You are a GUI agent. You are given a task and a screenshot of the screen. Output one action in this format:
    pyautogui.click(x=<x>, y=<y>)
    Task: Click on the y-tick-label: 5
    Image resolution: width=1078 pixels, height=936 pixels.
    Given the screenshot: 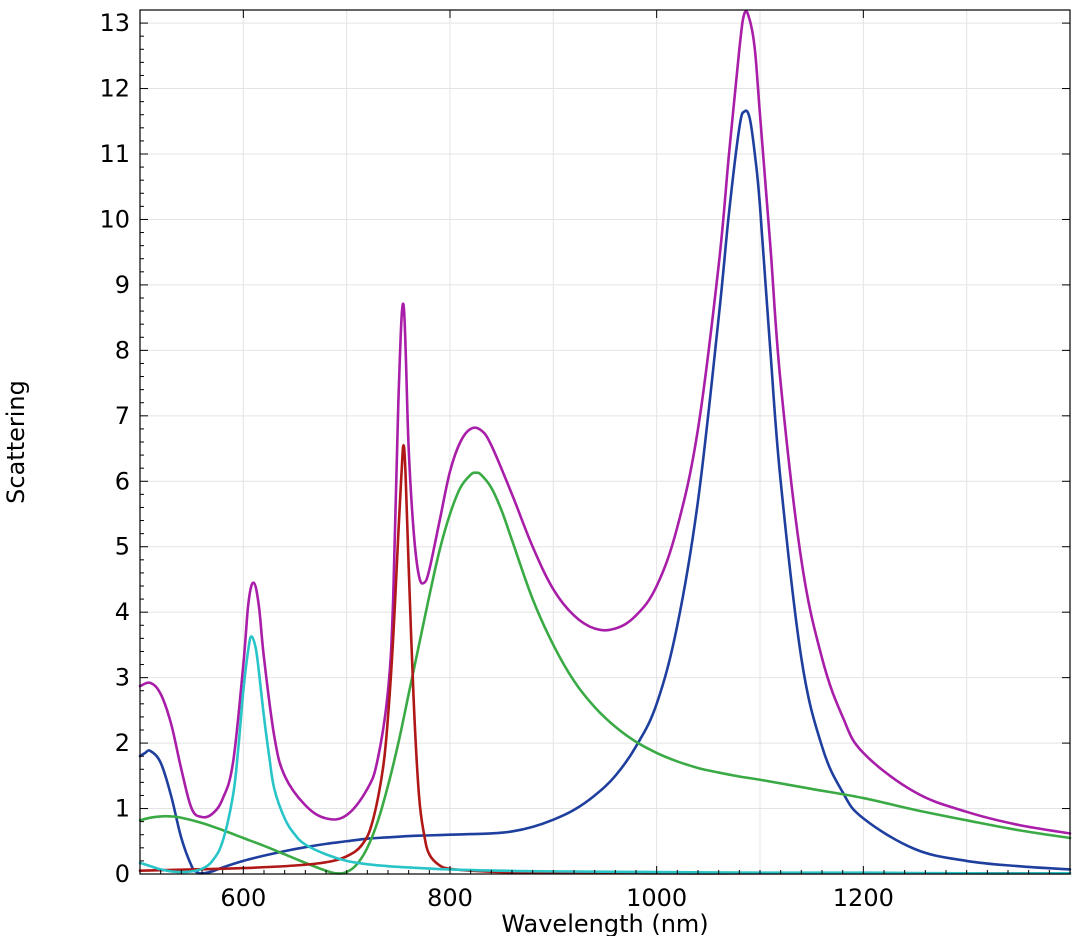 What is the action you would take?
    pyautogui.click(x=122, y=547)
    